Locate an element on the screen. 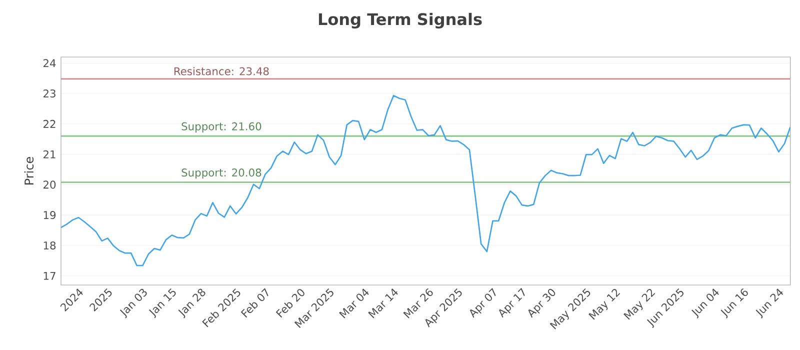 The height and width of the screenshot is (350, 800). x-tick-label: Mar 04 is located at coordinates (354, 303).